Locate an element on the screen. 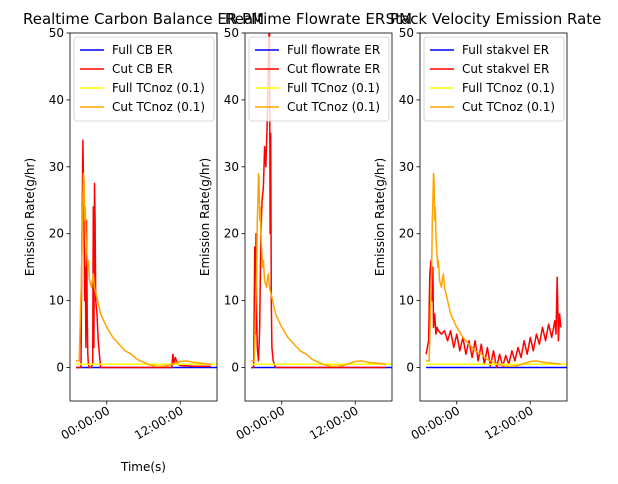  chart-title: Stack Velocity Emission Rate is located at coordinates (494, 19).